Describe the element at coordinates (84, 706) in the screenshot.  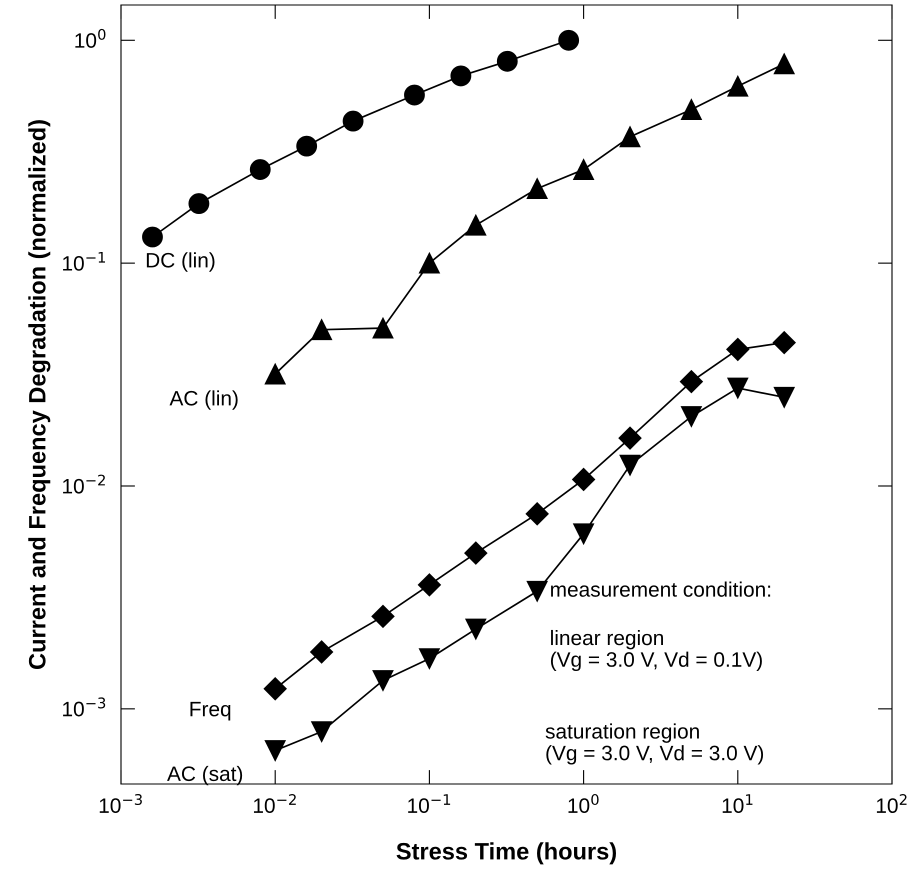
I see `y-tick-label: 10$^{−3}$` at that location.